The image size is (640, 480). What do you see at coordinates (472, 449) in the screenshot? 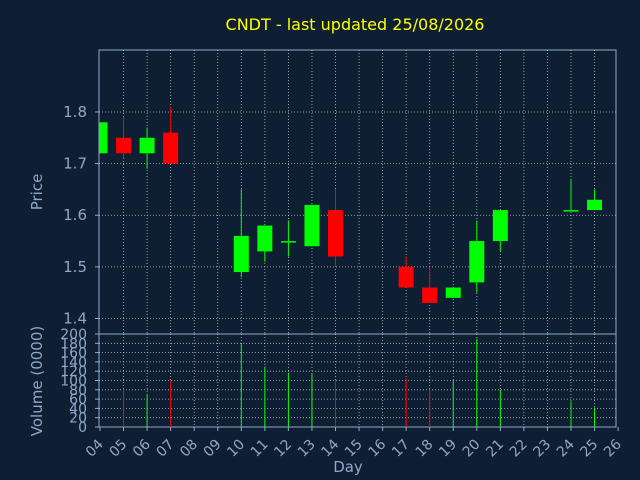
I see `day-tick-label: 20` at bounding box center [472, 449].